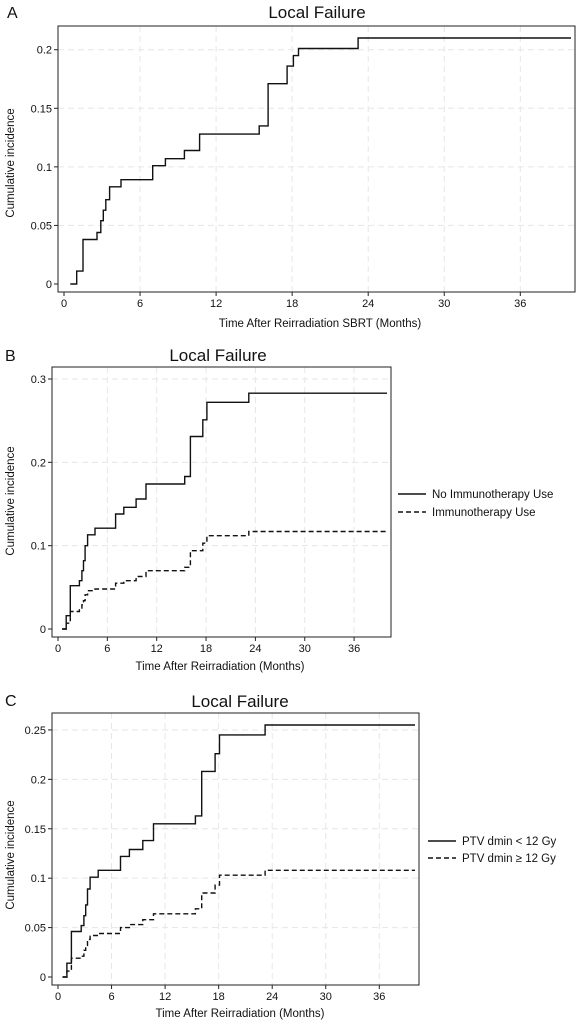 This screenshot has width=583, height=1024. I want to click on panel-b-series-dashed-line, so click(224, 580).